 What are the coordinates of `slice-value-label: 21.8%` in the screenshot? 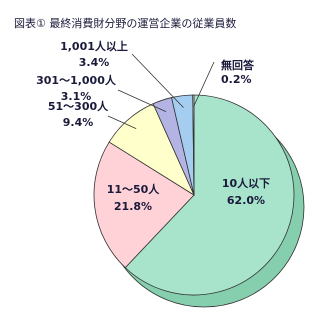 It's located at (133, 206).